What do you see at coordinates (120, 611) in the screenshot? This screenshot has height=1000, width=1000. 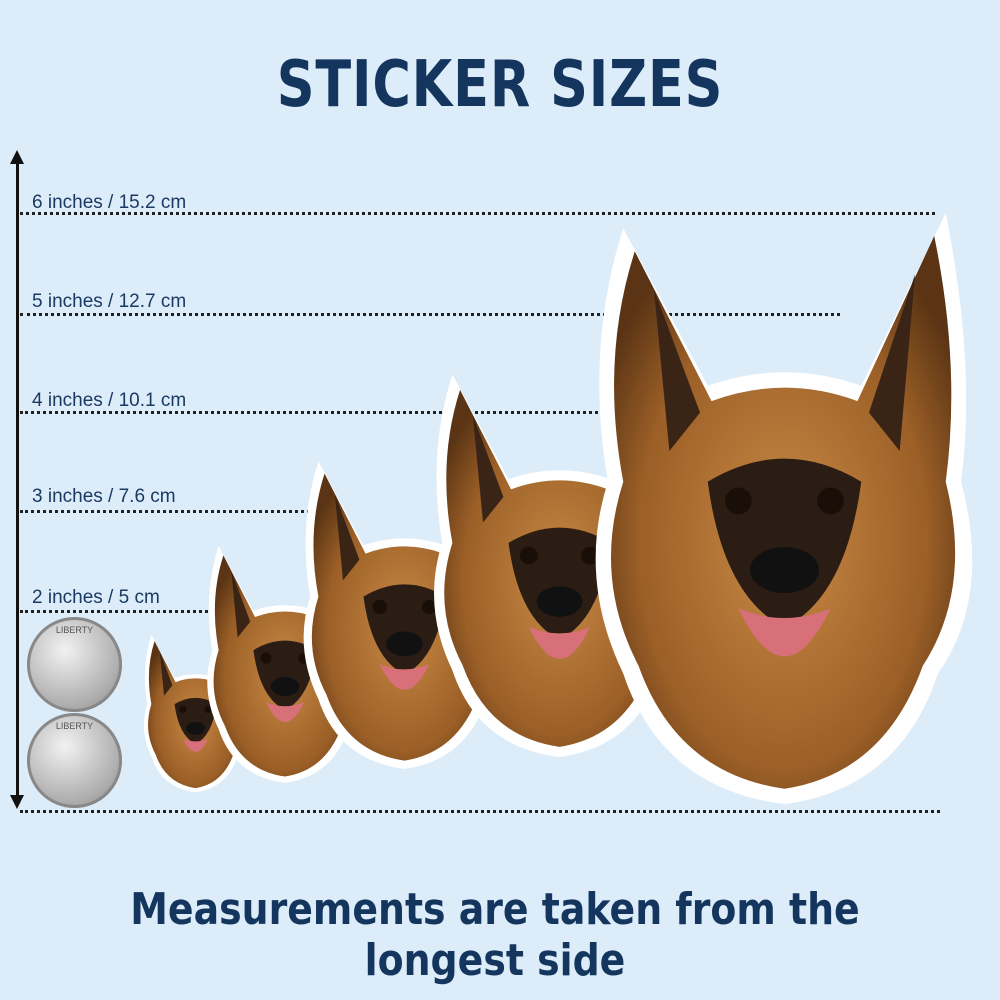 I see `size-line-2in` at bounding box center [120, 611].